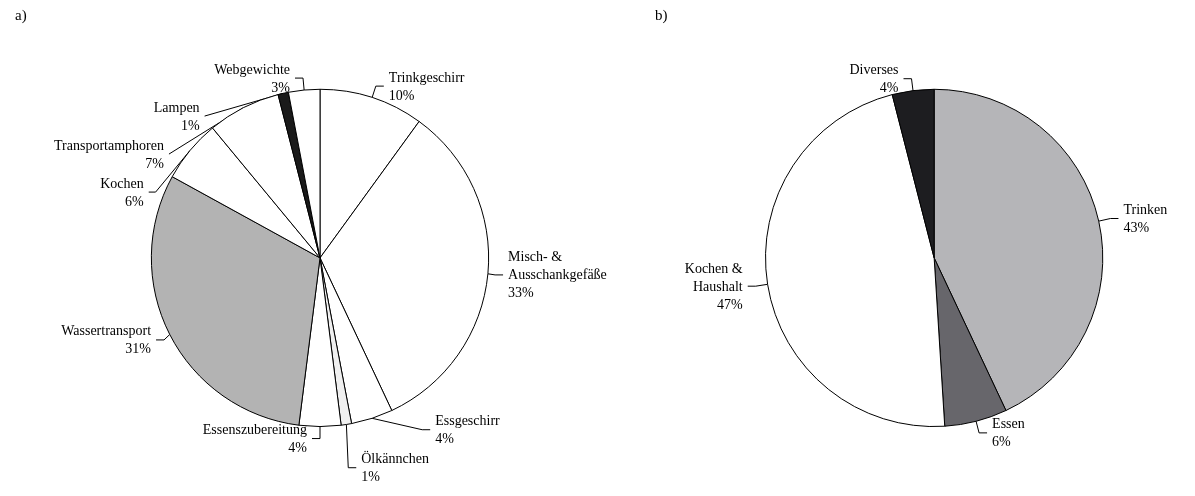 The height and width of the screenshot is (496, 1195). Describe the element at coordinates (138, 349) in the screenshot. I see `data-label: 31%` at that location.